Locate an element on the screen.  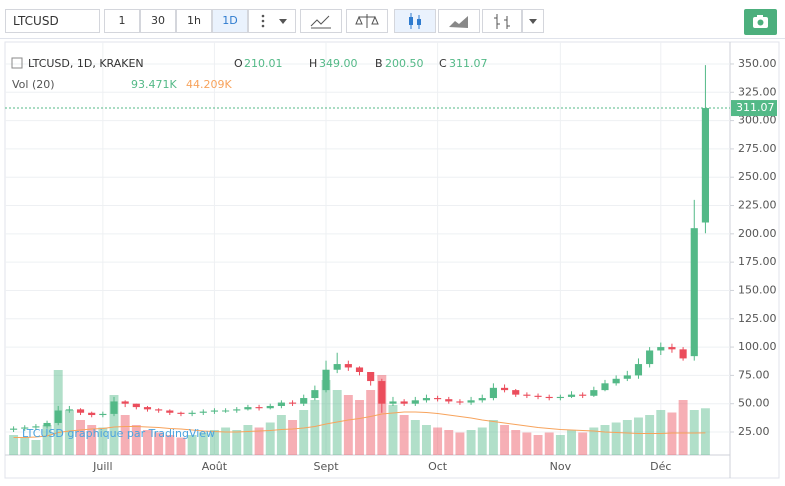
legend-value: 349.00 is located at coordinates (338, 63).